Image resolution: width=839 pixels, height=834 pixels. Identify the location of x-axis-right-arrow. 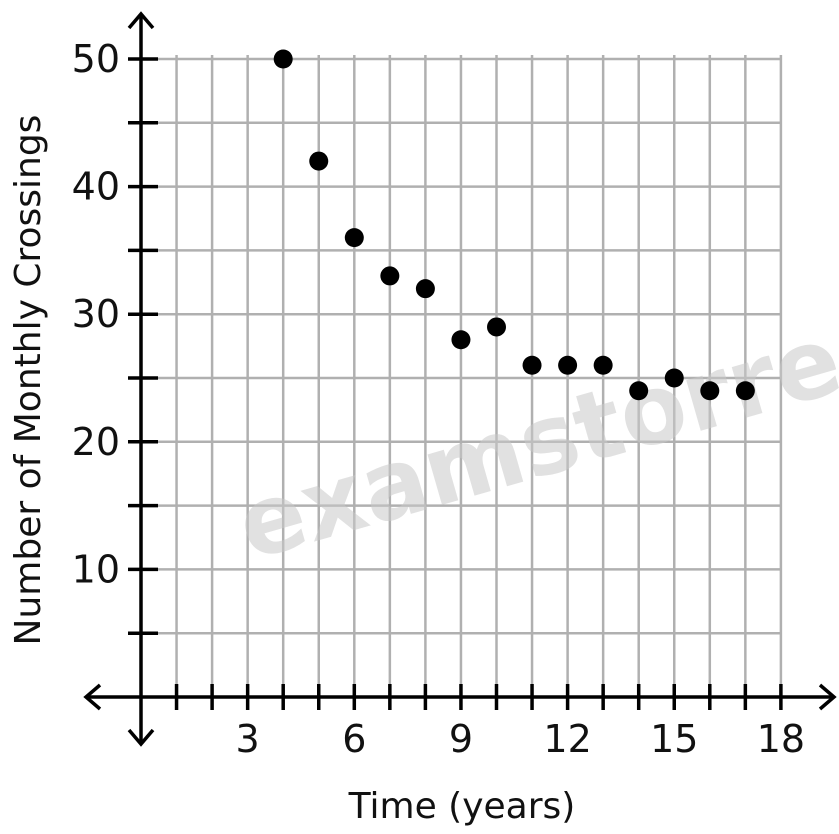
(827, 697).